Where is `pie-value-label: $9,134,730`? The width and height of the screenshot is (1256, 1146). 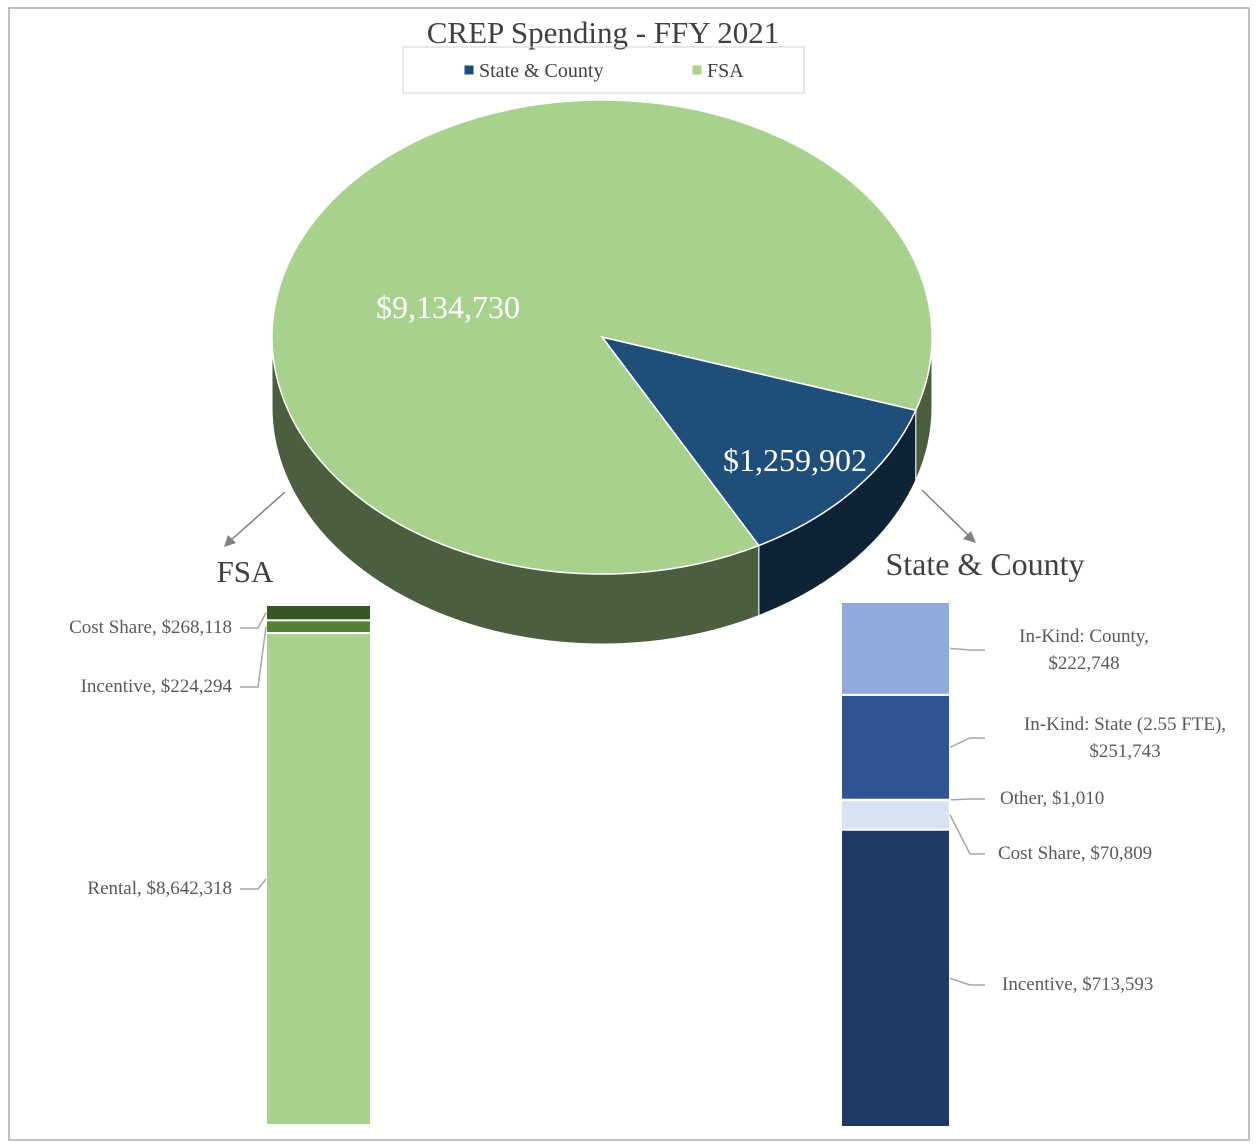
pie-value-label: $9,134,730 is located at coordinates (448, 307).